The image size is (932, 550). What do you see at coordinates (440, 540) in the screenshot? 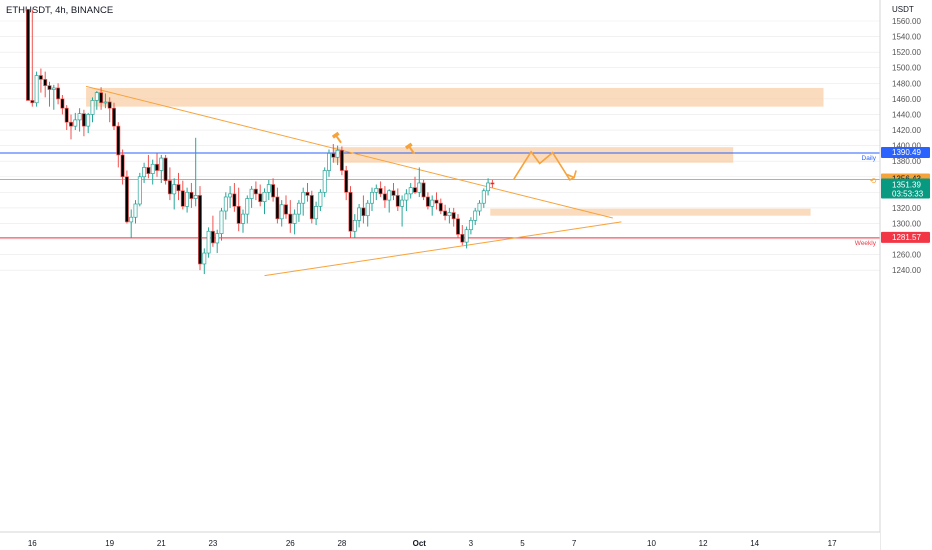
I see `time-axis: 16 19 21 23 26 28 Oct 3 5 7 10 12 14 17` at bounding box center [440, 540].